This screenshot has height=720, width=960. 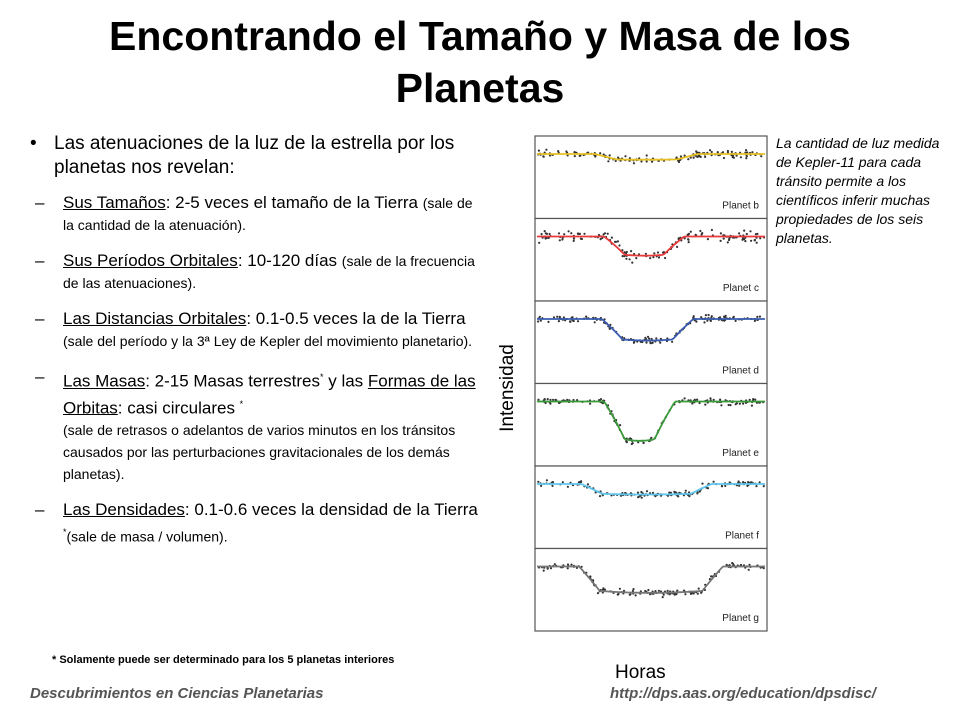 What do you see at coordinates (651, 507) in the screenshot?
I see `planet-f-panel` at bounding box center [651, 507].